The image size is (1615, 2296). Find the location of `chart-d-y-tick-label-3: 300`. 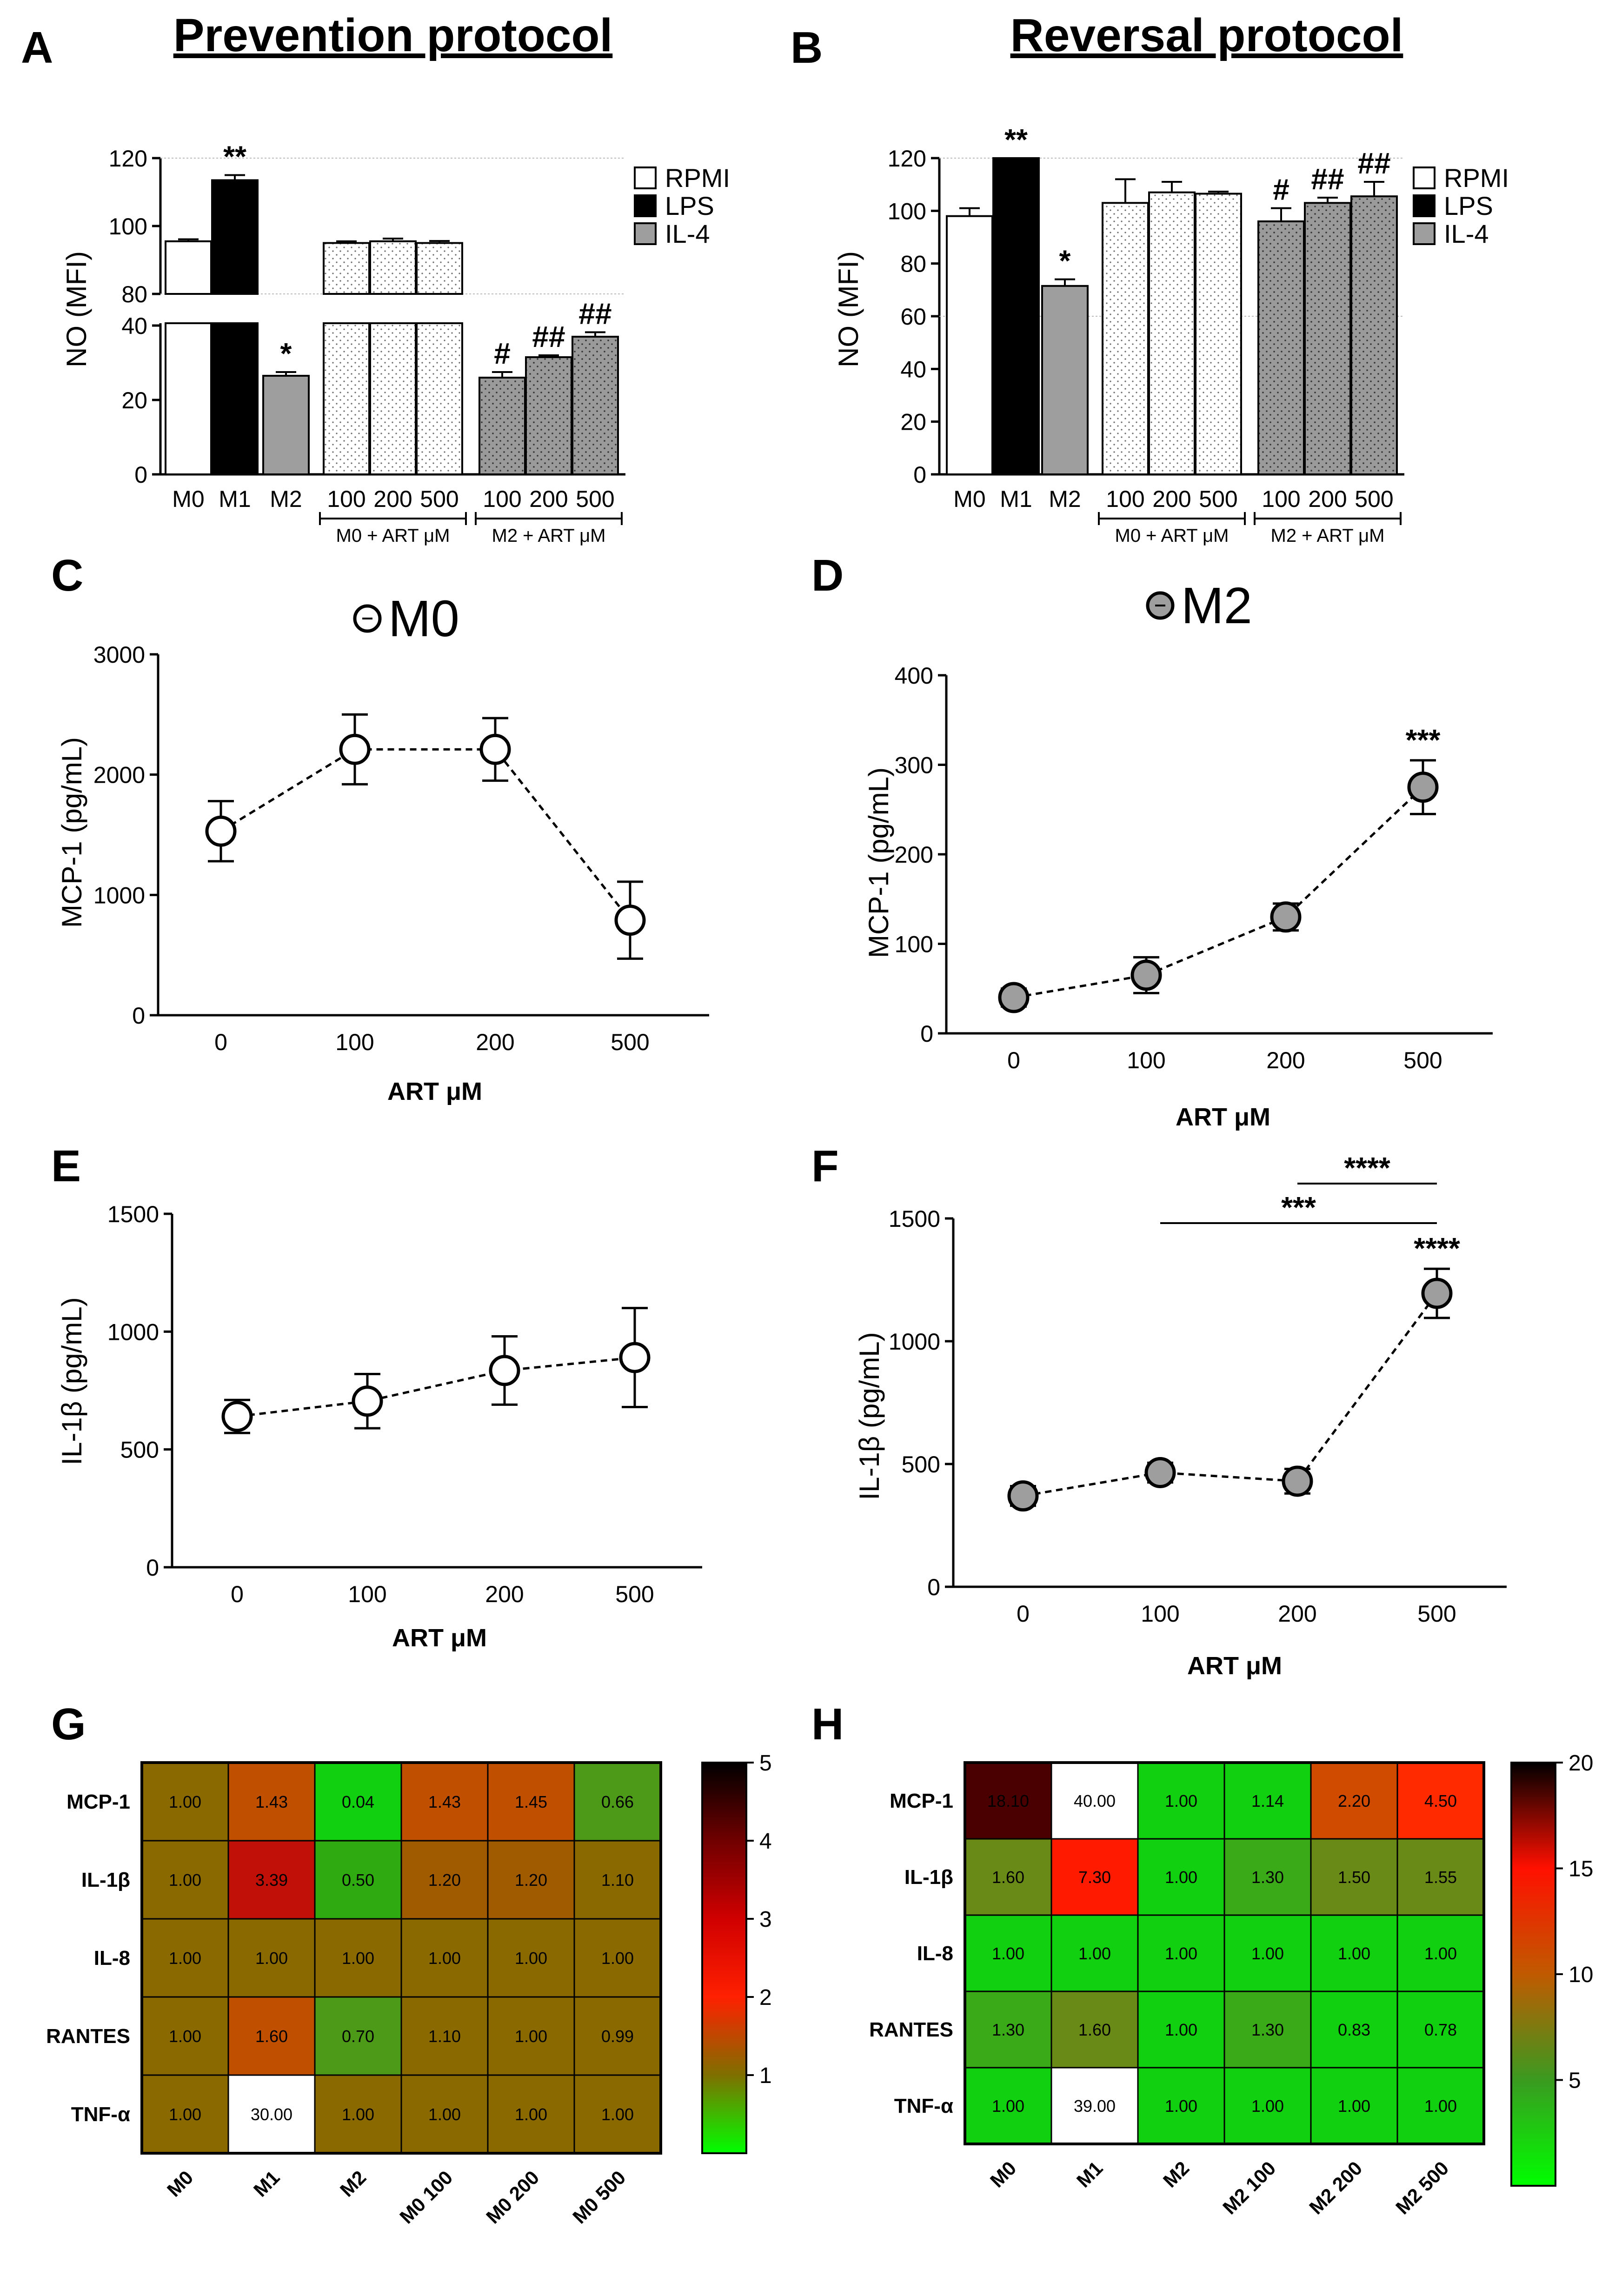

chart-d-y-tick-label-3: 300 is located at coordinates (914, 766).